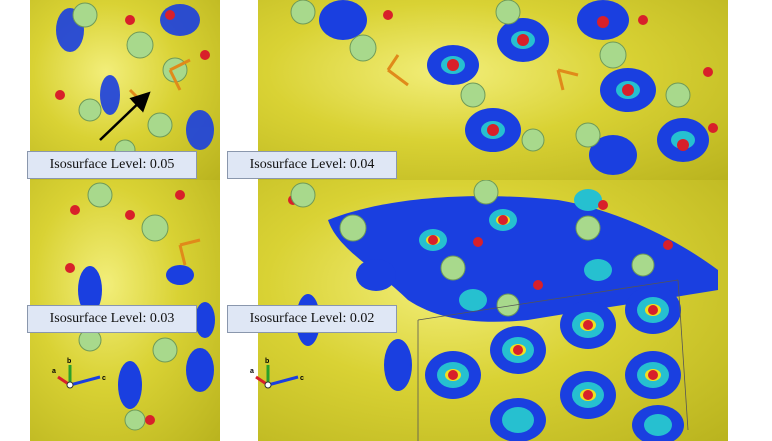 This screenshot has width=772, height=441. Describe the element at coordinates (54, 371) in the screenshot. I see `axis-a-label: a` at that location.